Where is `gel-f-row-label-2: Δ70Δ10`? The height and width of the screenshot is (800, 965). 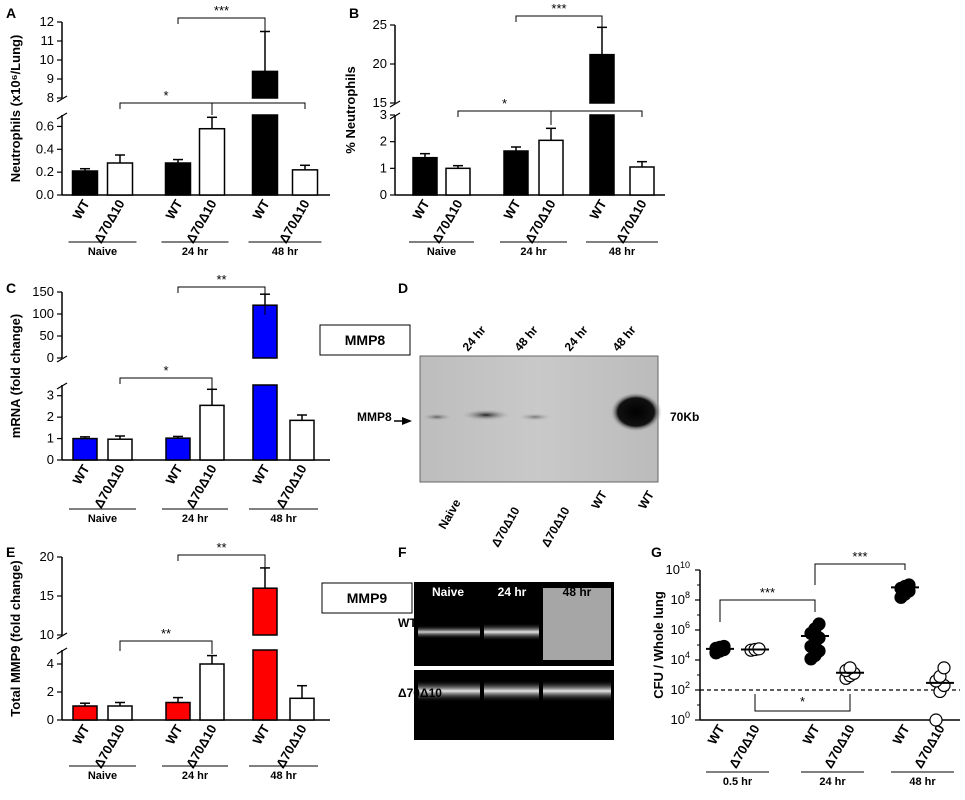
gel-f-row-label-2: Δ70Δ10 is located at coordinates (420, 693).